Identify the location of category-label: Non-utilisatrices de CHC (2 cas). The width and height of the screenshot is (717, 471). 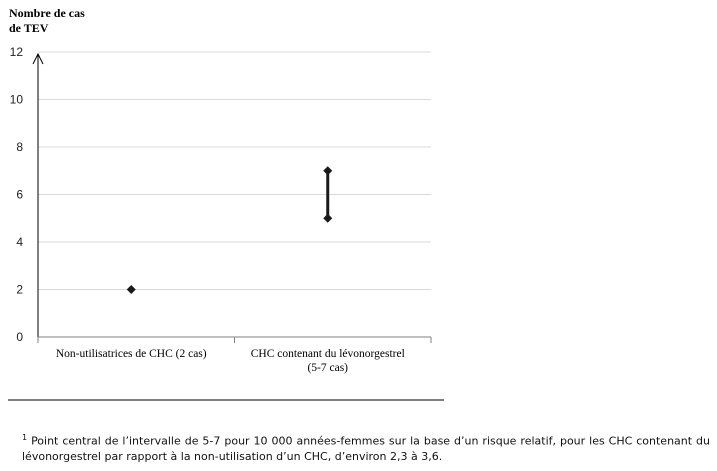
(131, 354).